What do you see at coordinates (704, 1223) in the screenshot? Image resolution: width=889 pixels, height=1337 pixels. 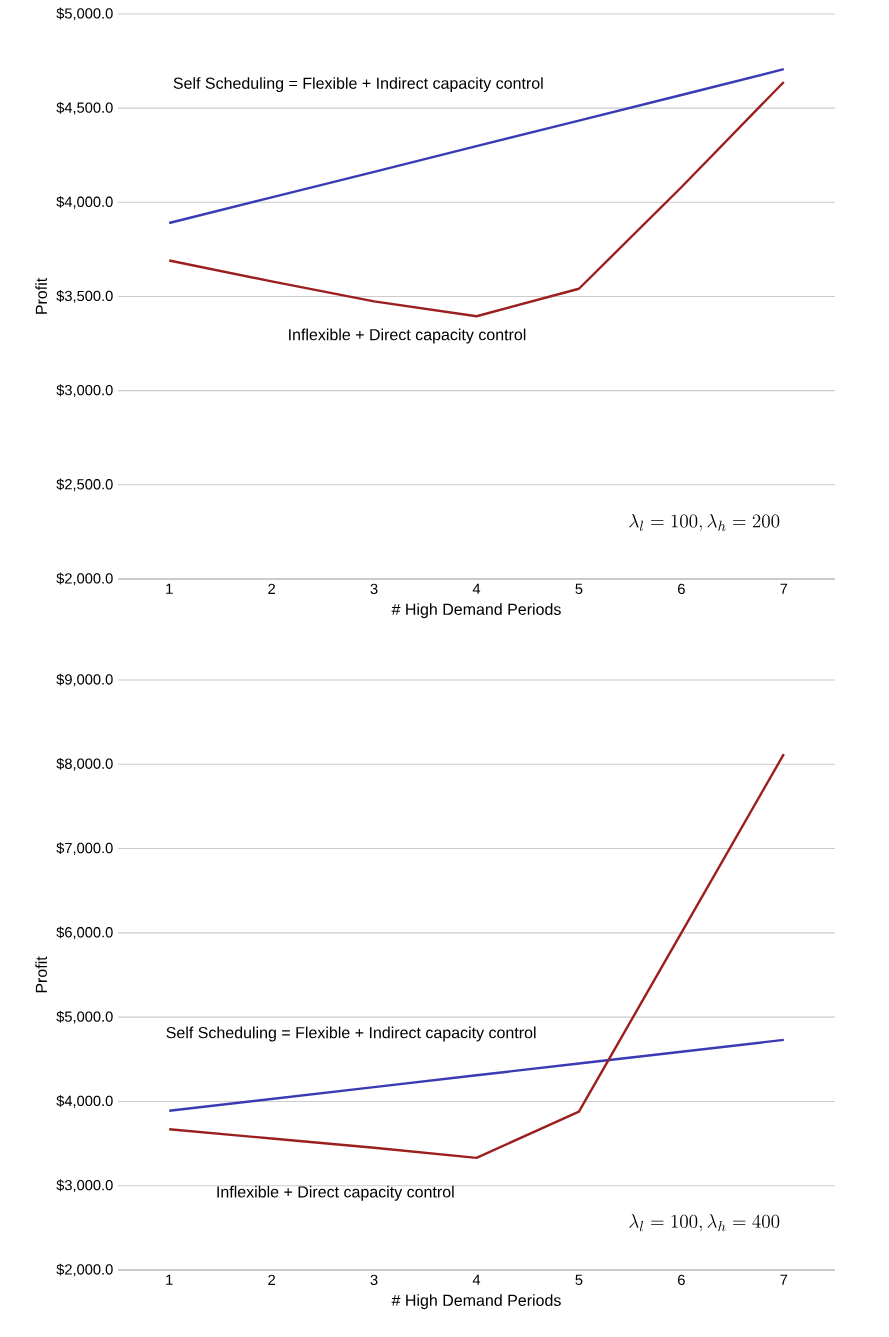 I see `annotation: $\lambda_l = 100, \lambda_h = 400$` at bounding box center [704, 1223].